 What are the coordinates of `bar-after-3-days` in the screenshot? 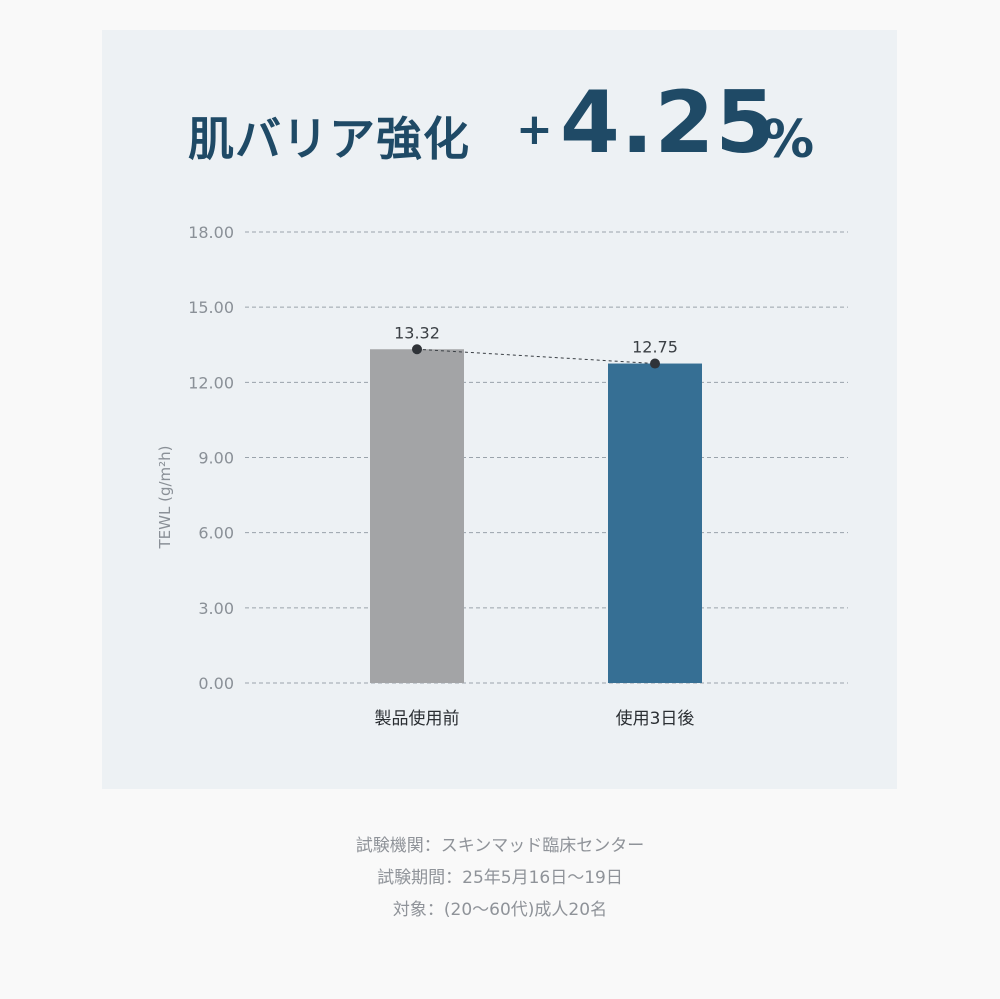 It's located at (655, 523).